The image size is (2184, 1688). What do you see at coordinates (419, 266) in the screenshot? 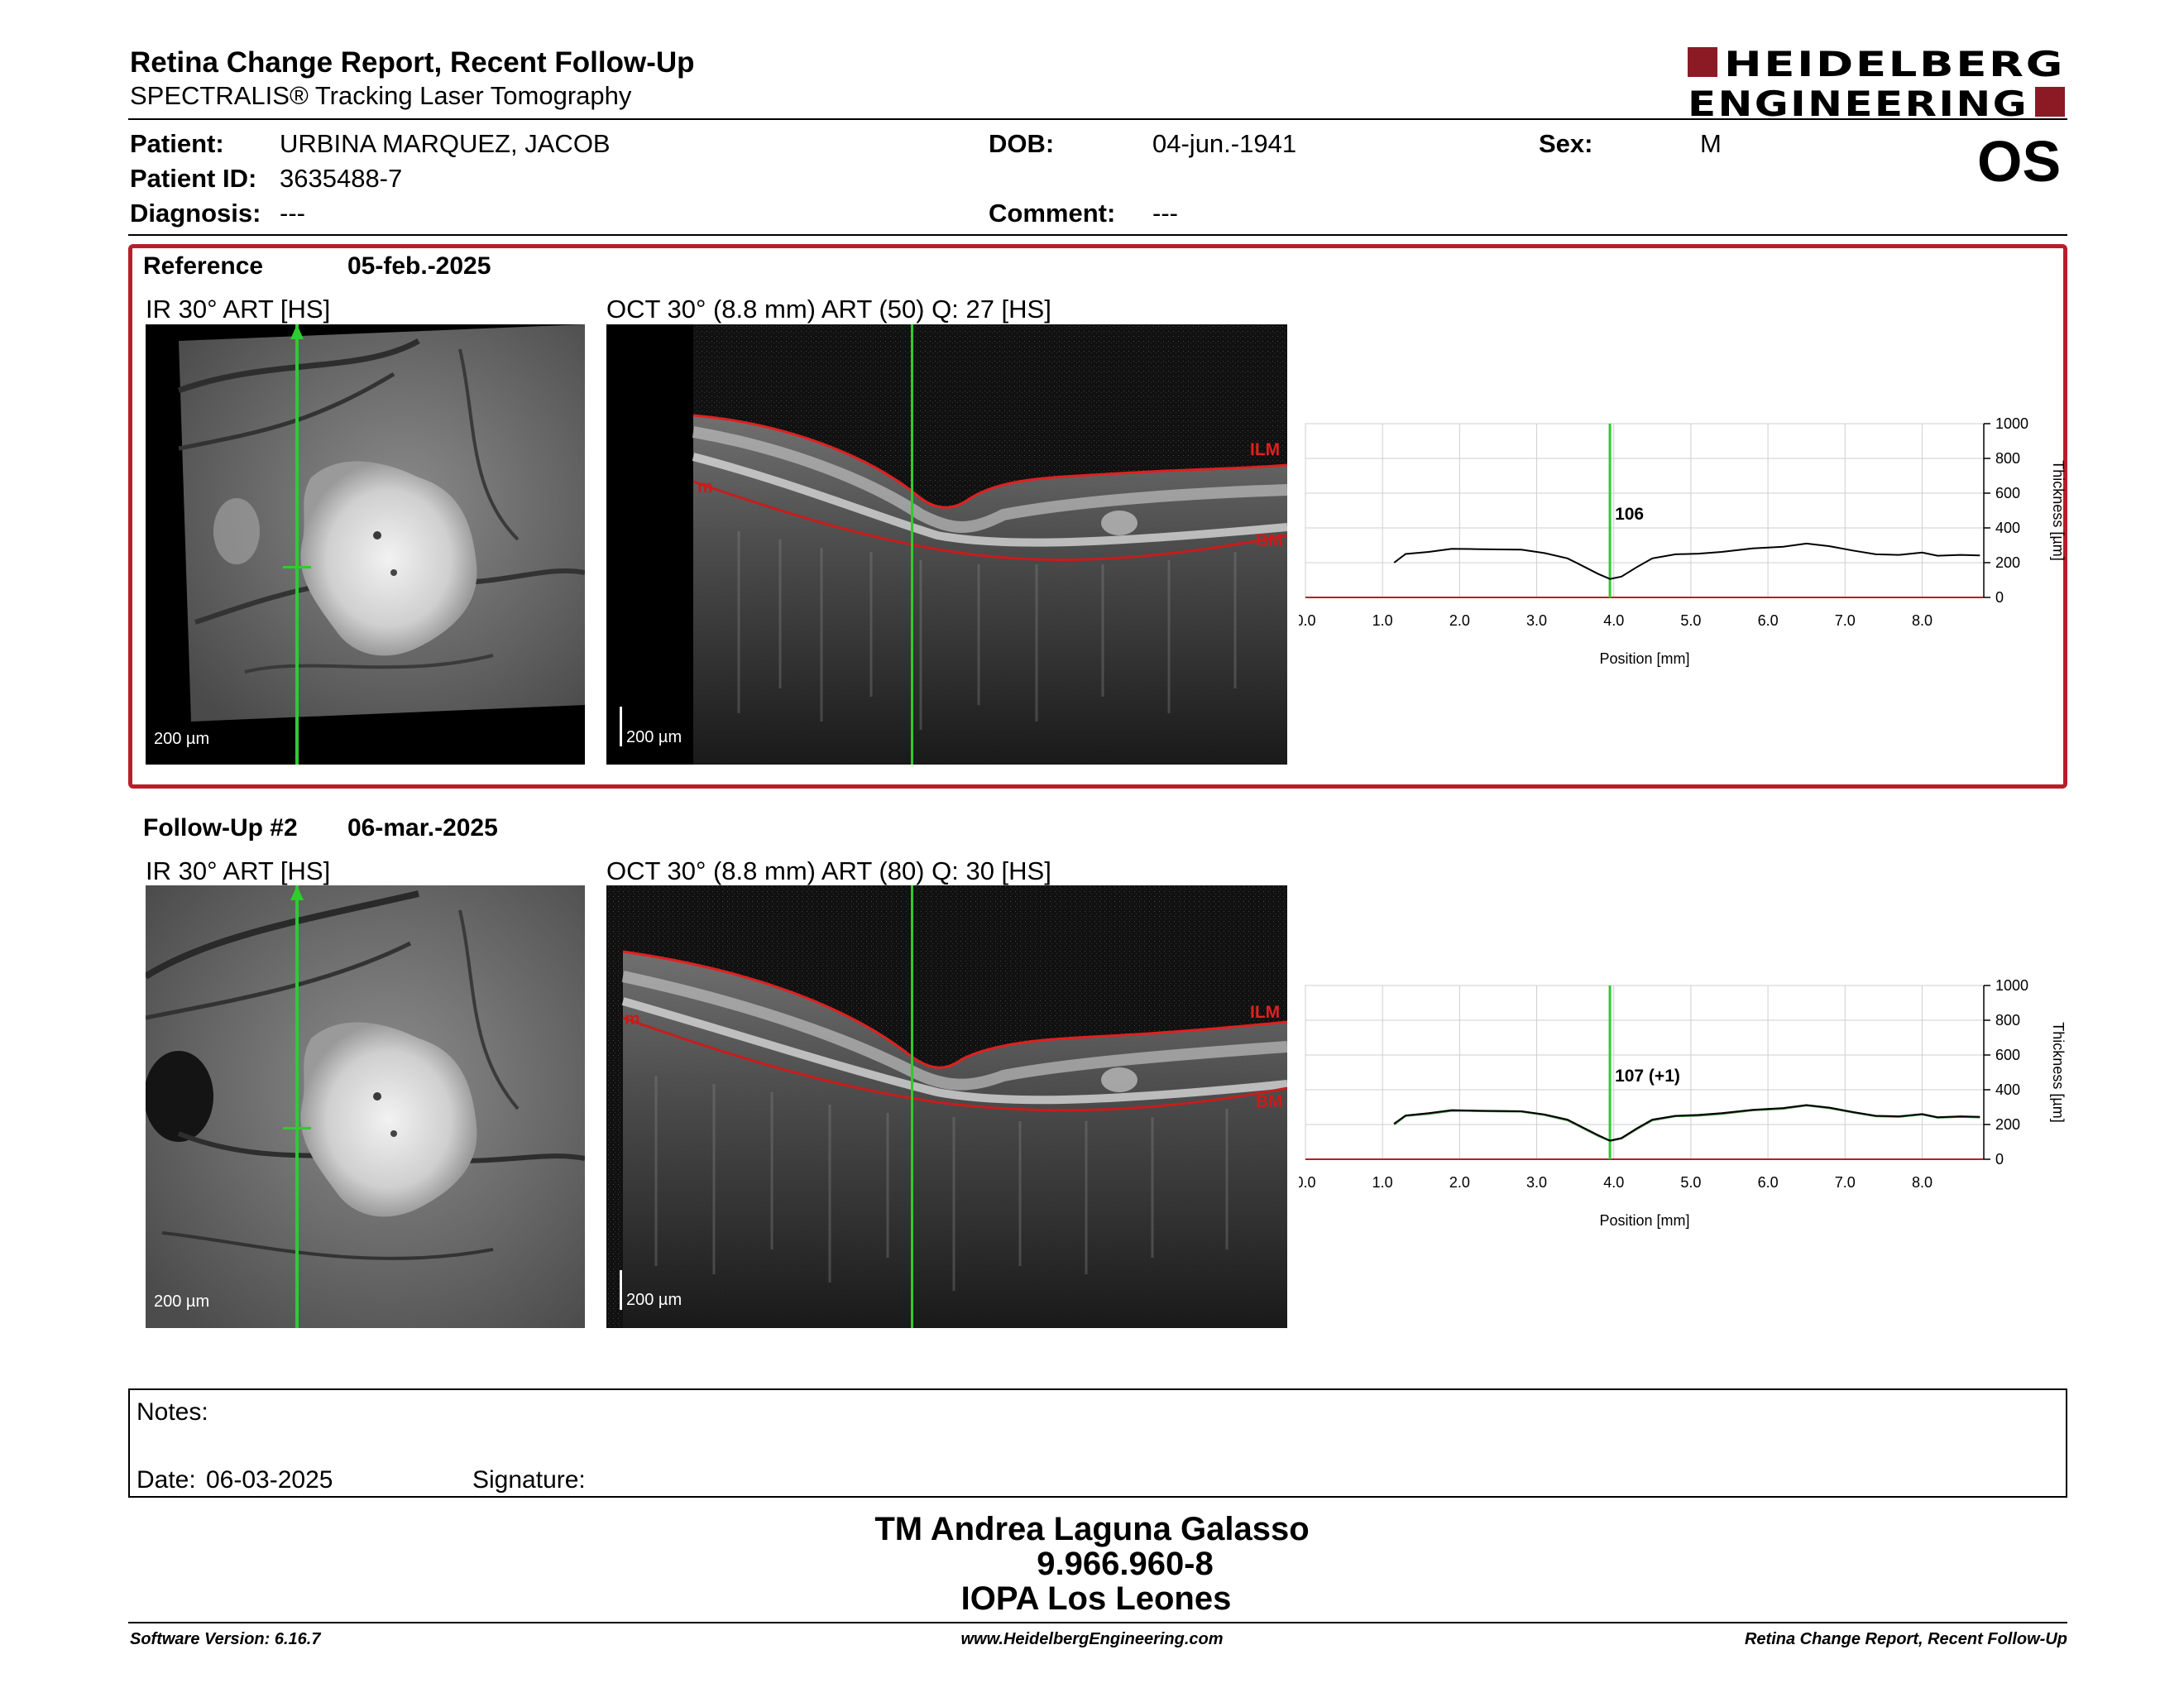
I see `reference-date: 05-feb.-2025` at bounding box center [419, 266].